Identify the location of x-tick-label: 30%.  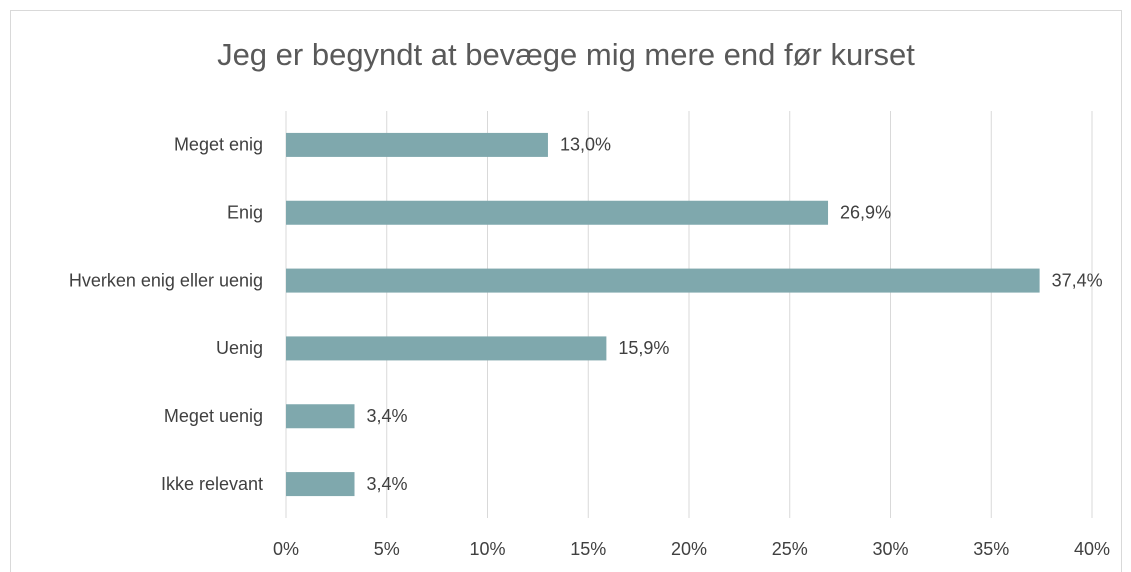
(890, 549).